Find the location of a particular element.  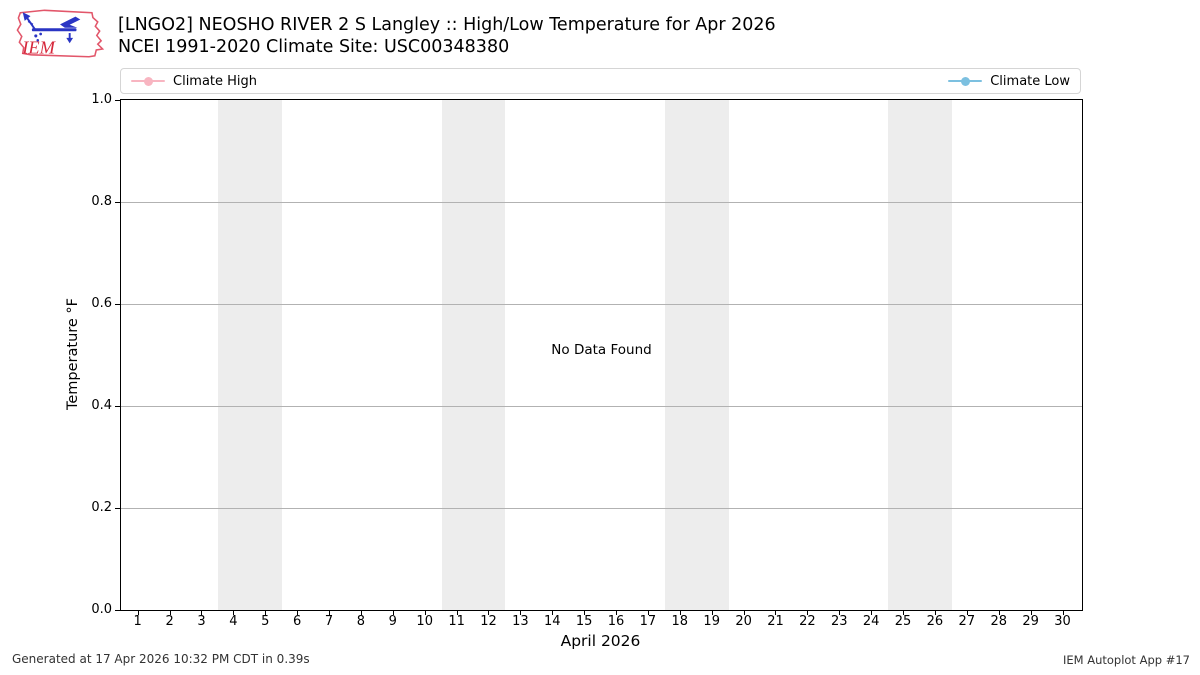

x-tick-label: 9 is located at coordinates (392, 621).